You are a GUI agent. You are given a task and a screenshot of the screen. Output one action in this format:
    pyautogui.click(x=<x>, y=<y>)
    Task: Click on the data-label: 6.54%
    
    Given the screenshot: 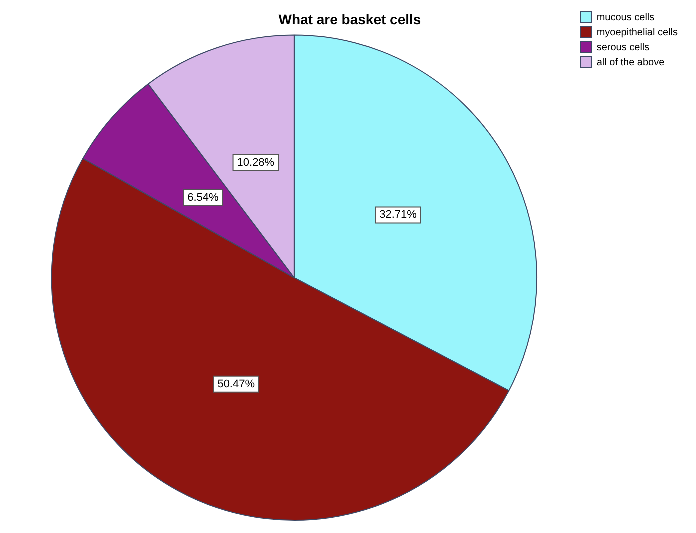 What is the action you would take?
    pyautogui.click(x=203, y=198)
    